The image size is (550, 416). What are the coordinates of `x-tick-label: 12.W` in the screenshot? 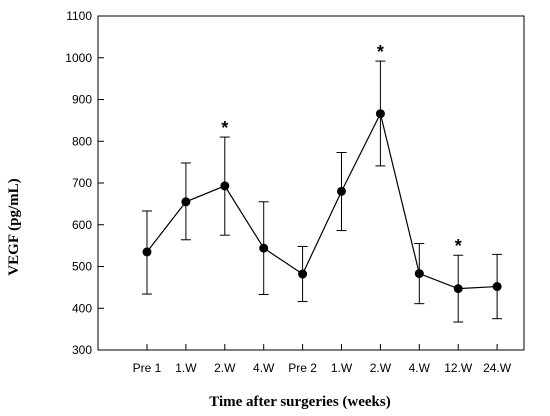 It's located at (458, 368).